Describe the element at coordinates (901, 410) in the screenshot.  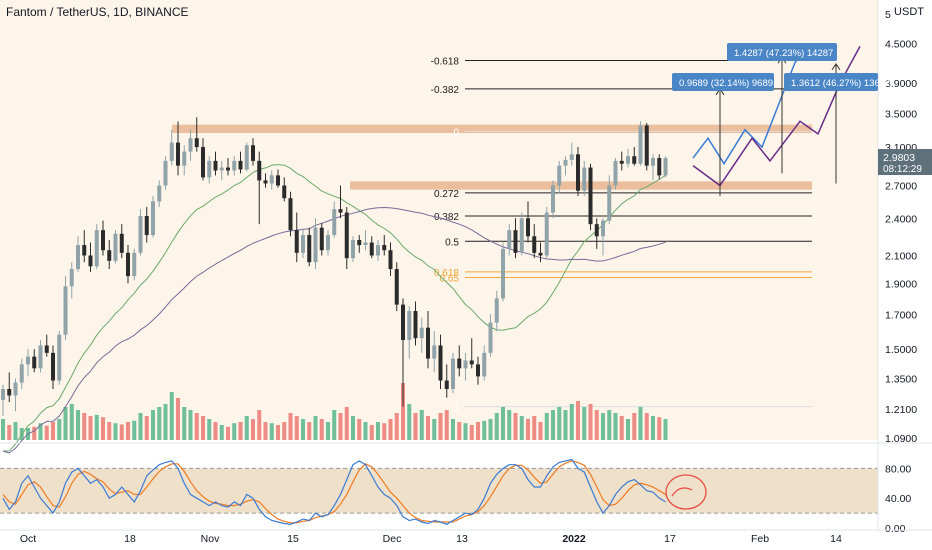
I see `price-tick: 1.2100` at that location.